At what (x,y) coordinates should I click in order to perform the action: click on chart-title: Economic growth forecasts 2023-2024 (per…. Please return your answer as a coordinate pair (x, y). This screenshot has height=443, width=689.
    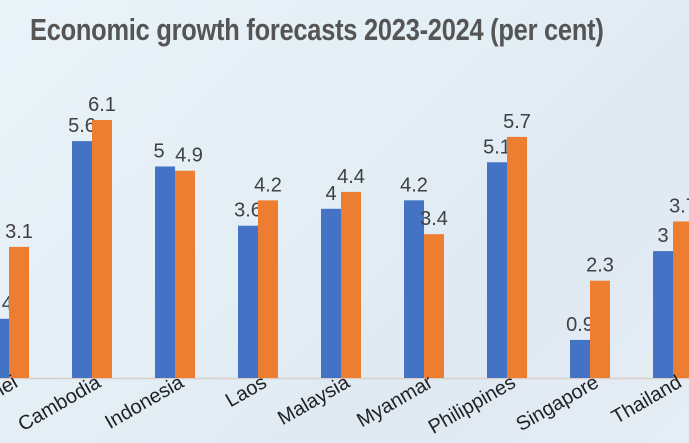
    Looking at the image, I should click on (317, 29).